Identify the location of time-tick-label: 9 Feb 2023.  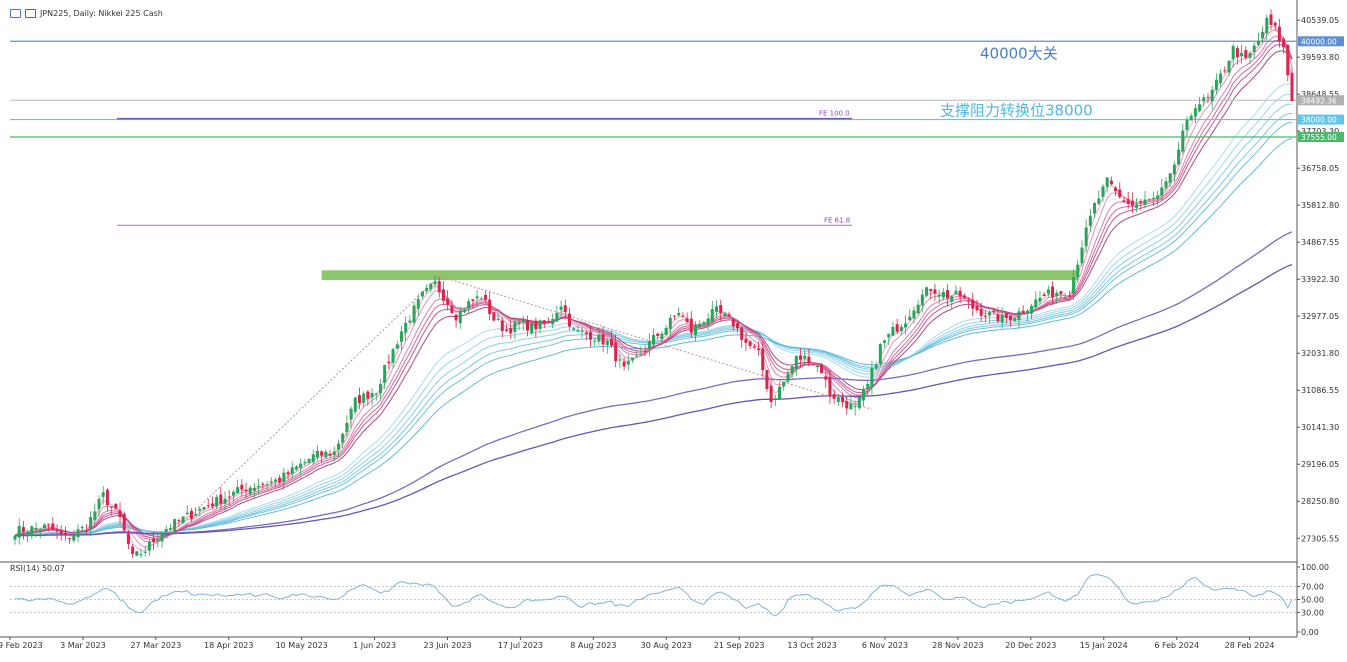
(21, 645).